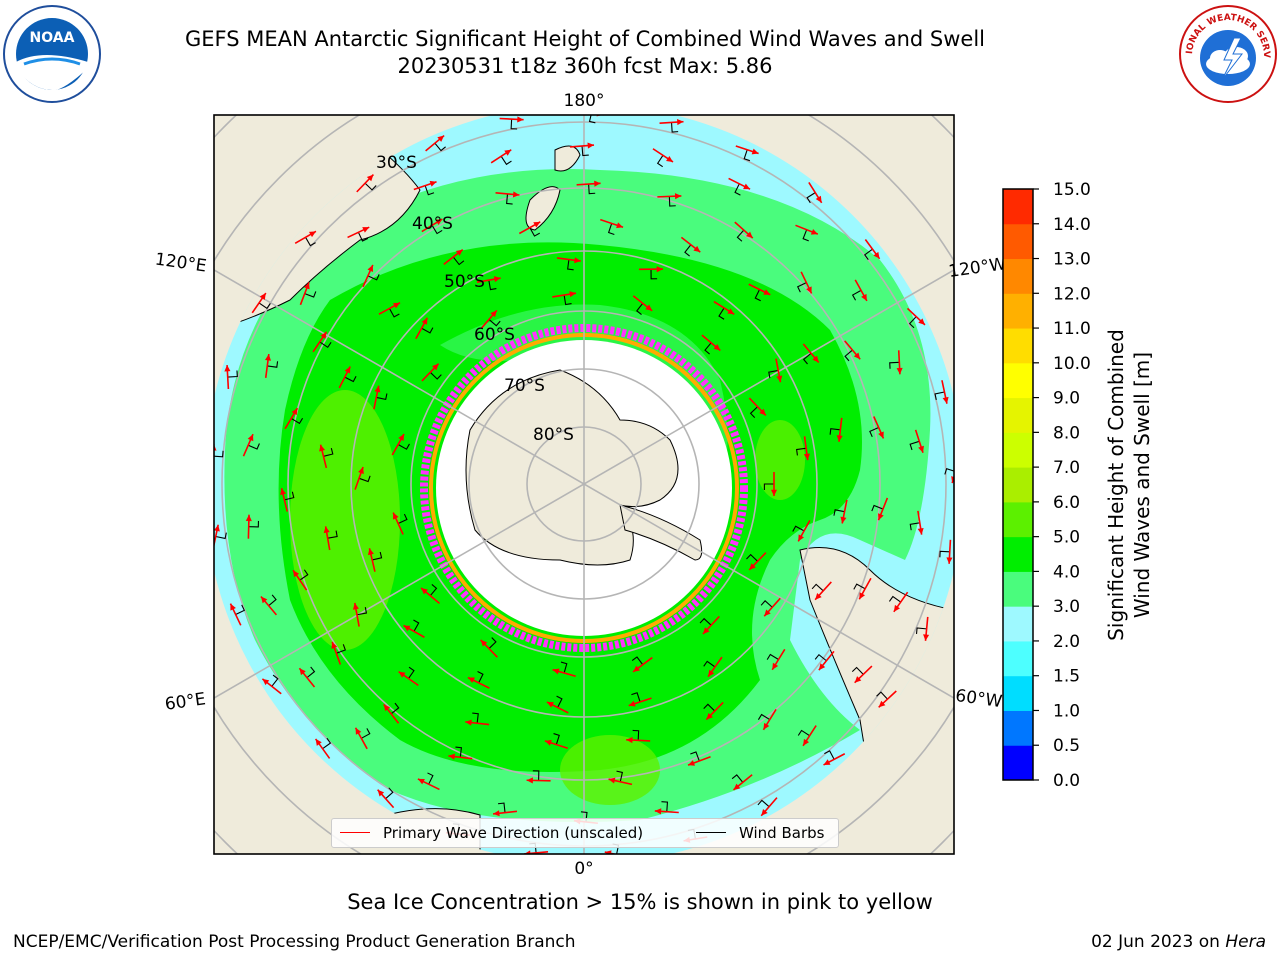 The height and width of the screenshot is (960, 1280). What do you see at coordinates (52, 54) in the screenshot?
I see `noaa-logo: NOAA` at bounding box center [52, 54].